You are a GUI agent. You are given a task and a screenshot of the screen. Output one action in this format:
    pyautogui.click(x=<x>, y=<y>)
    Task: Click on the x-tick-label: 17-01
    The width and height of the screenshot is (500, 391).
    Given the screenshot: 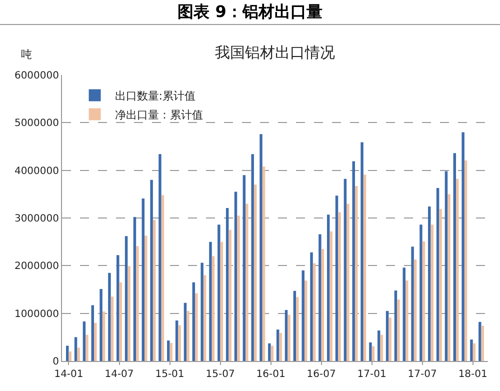 What is the action you would take?
    pyautogui.click(x=371, y=374)
    